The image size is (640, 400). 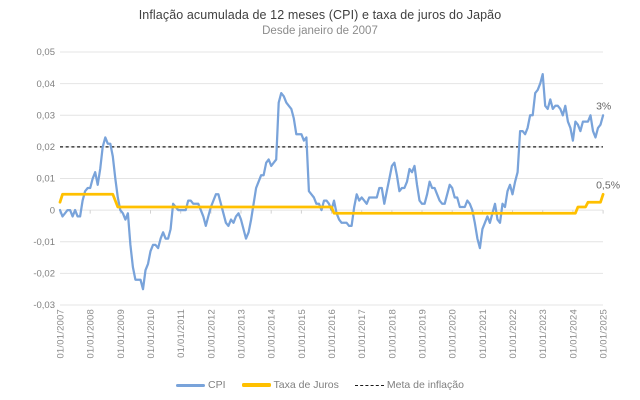 I want to click on meta-inflacao-dashed-marker-icon, so click(x=369, y=385).